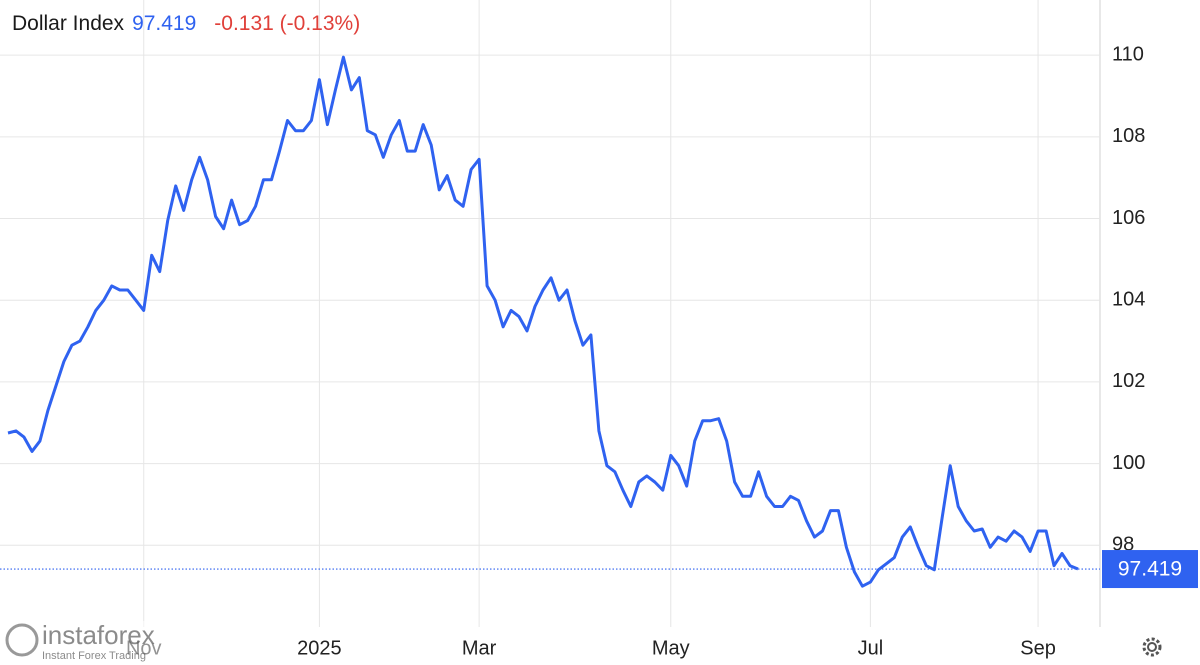 Image resolution: width=1200 pixels, height=665 pixels. I want to click on watermark-tagline: Instant Forex Trading, so click(94, 656).